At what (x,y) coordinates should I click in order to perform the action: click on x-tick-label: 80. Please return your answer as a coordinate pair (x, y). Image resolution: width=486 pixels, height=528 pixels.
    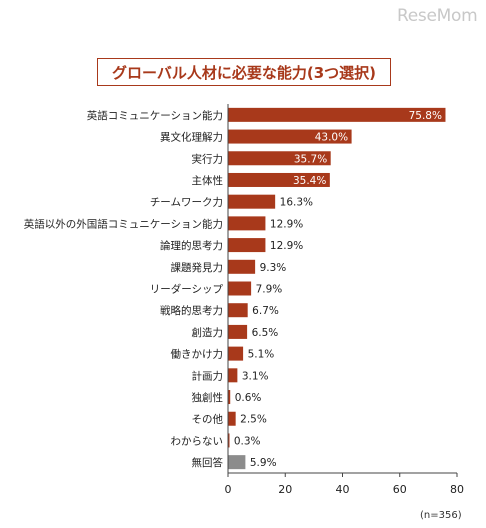
    Looking at the image, I should click on (457, 489).